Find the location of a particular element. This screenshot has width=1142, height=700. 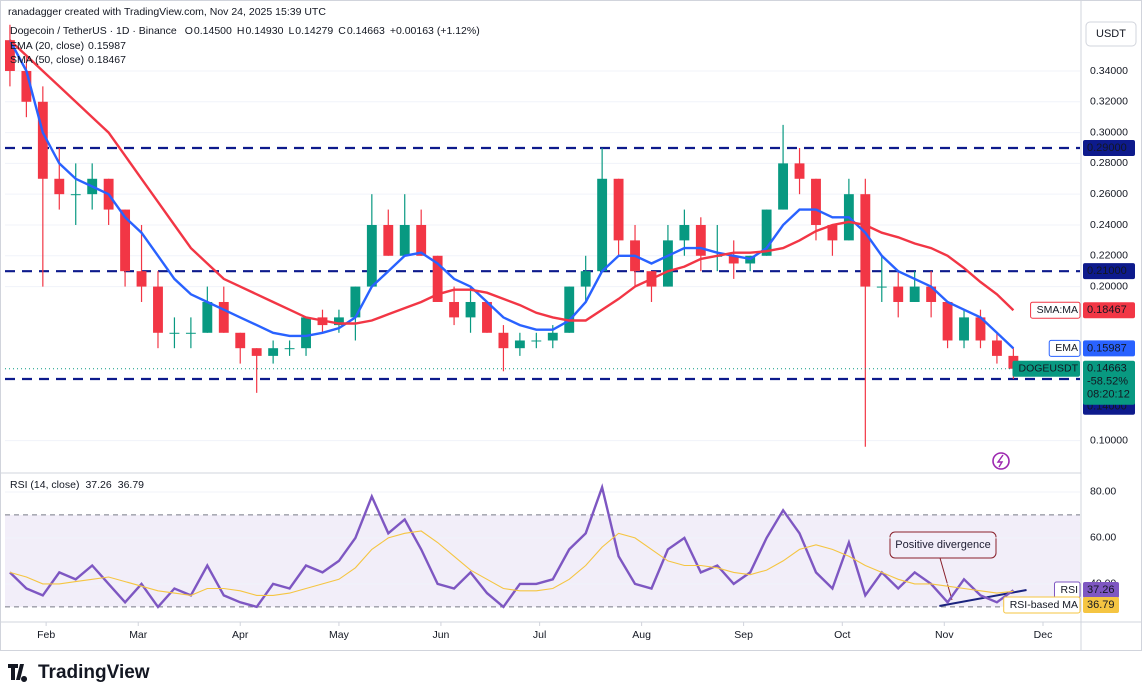

ohlc-key: C is located at coordinates (342, 31).